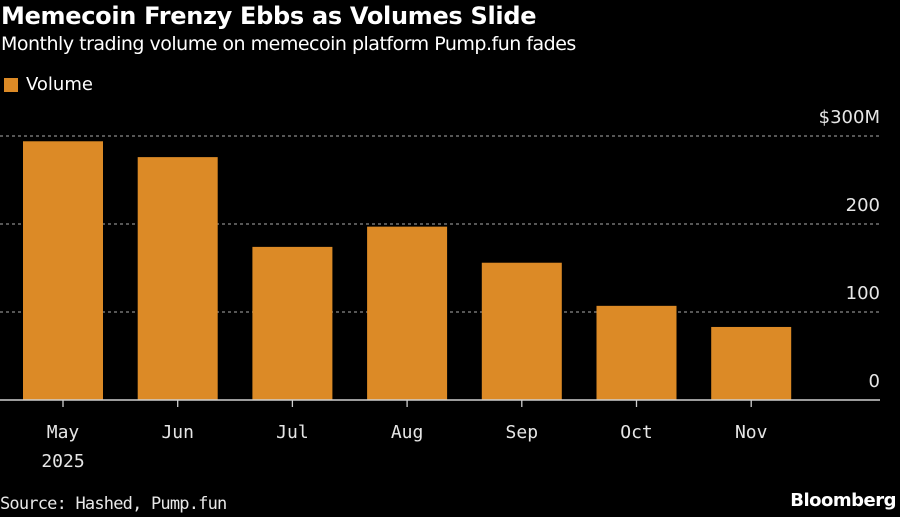 Image resolution: width=900 pixels, height=517 pixels. I want to click on x-tick-label: Jul, so click(292, 432).